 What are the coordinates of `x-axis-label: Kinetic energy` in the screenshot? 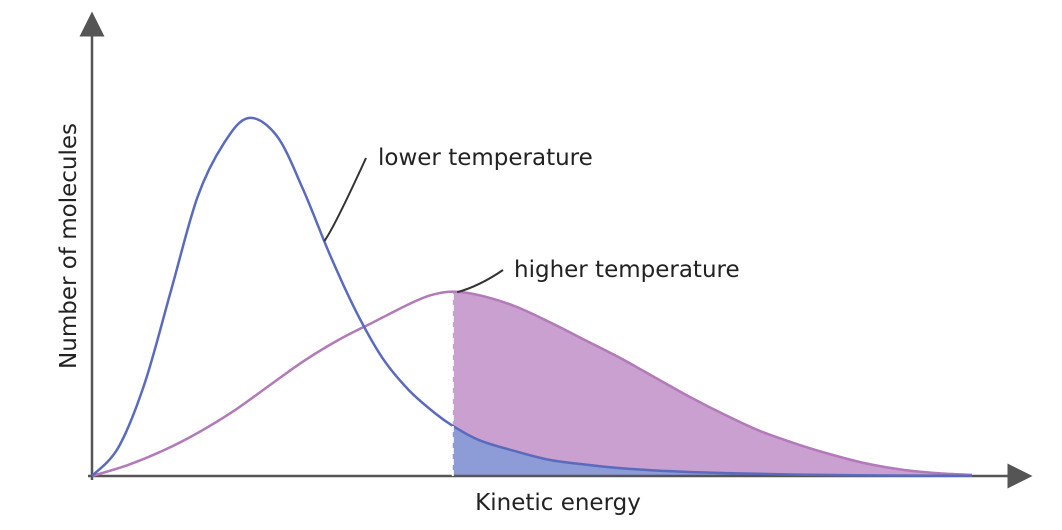 It's located at (558, 503).